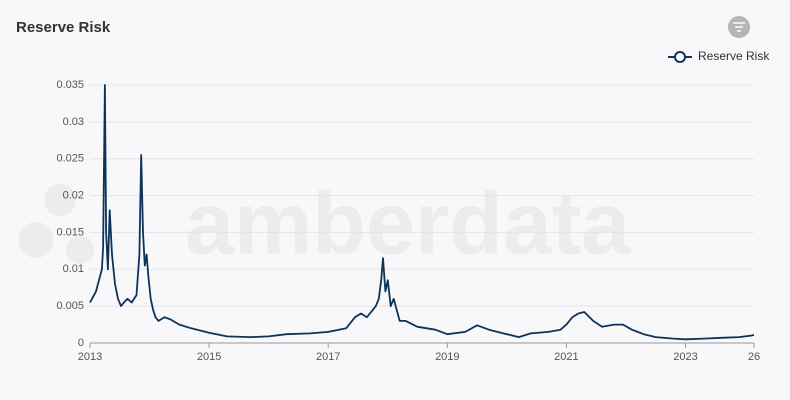 This screenshot has height=400, width=790. I want to click on x-tick-label: 2013, so click(90, 357).